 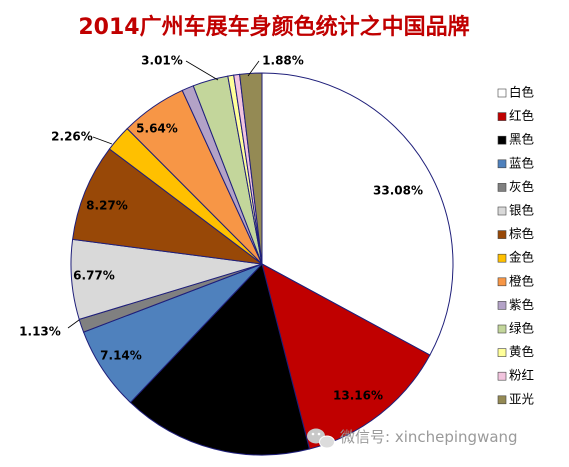 I want to click on data-label-4: 1.13%, so click(x=40, y=332).